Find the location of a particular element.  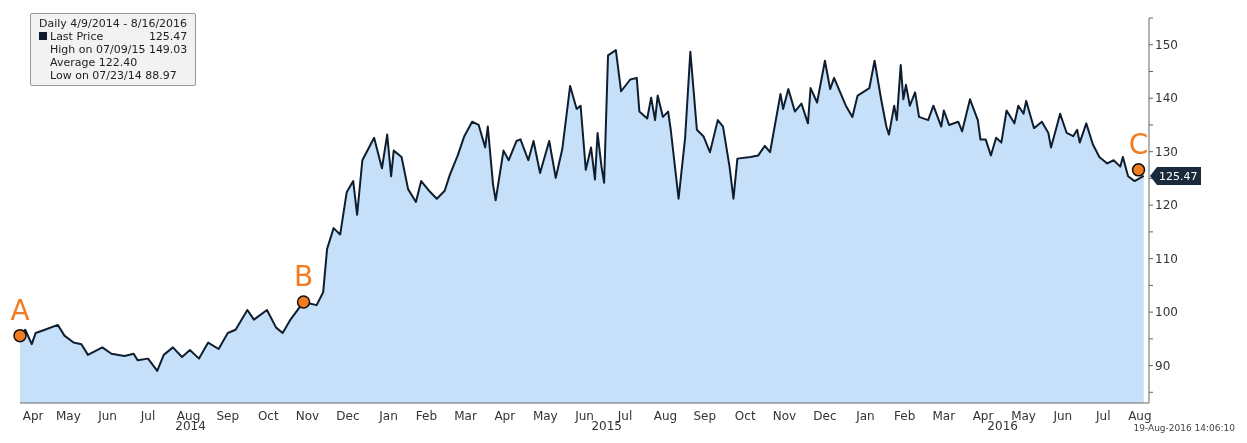

text: 19-Aug-2016 14:06:10 is located at coordinates (1184, 428).